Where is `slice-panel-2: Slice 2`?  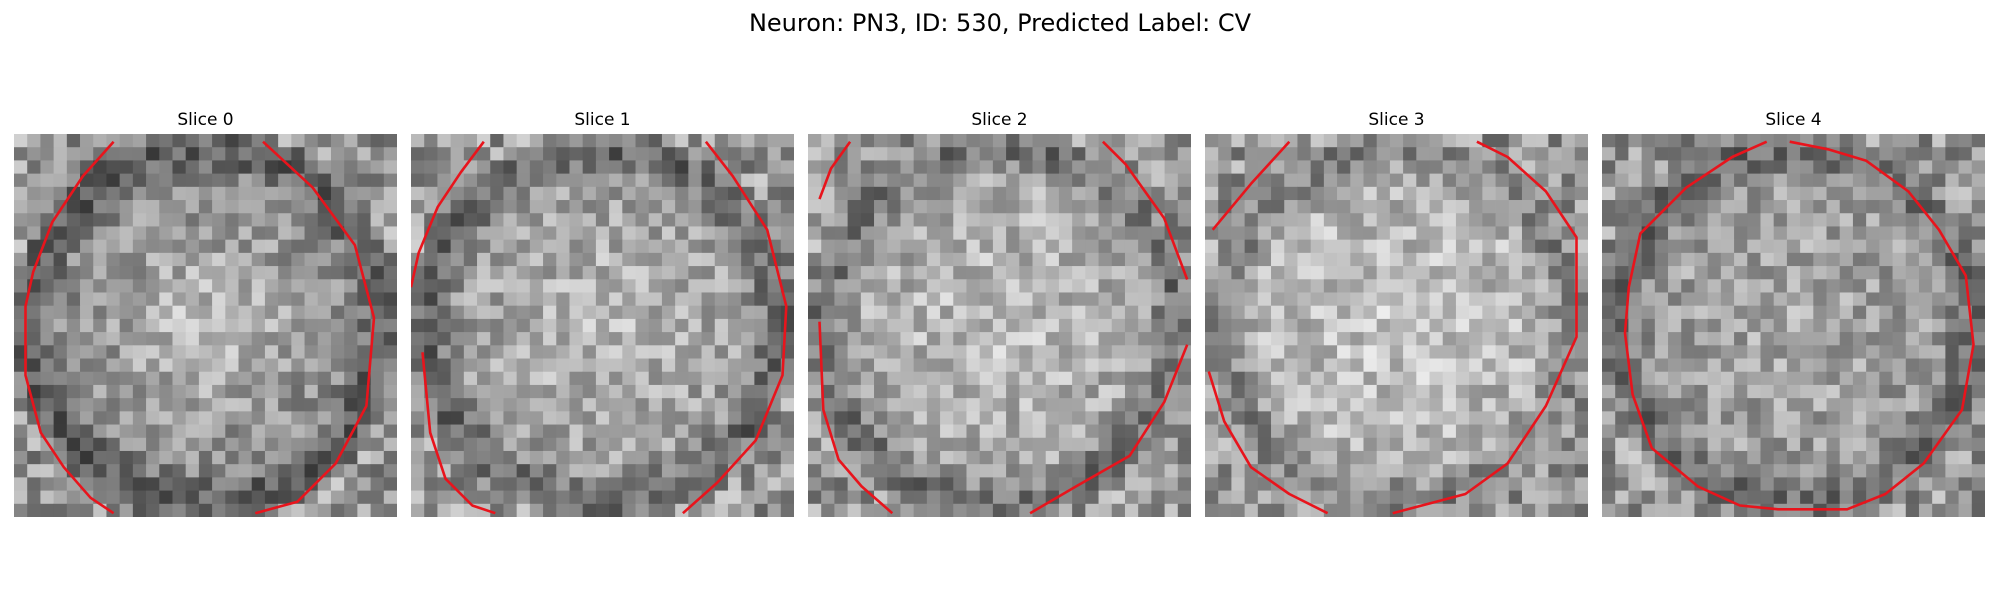 slice-panel-2: Slice 2 is located at coordinates (999, 312).